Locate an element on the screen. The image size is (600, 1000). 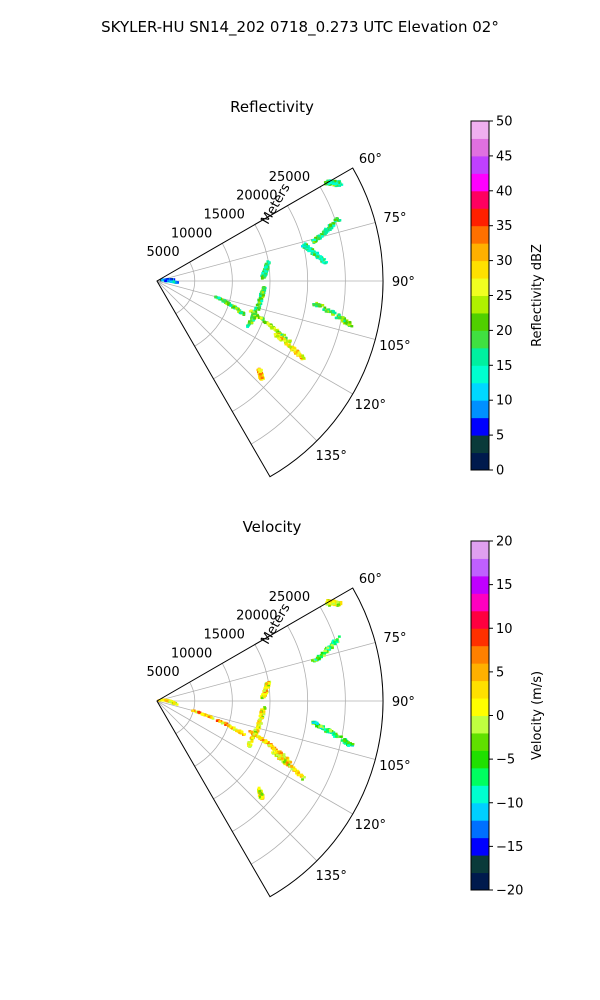
colorbar-label: Reflectivity dBZ is located at coordinates (537, 295).